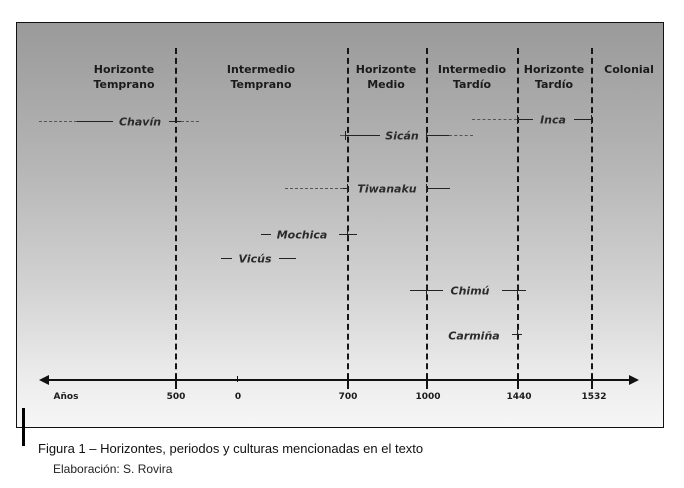  Describe the element at coordinates (634, 380) in the screenshot. I see `arrow-right-icon` at that location.